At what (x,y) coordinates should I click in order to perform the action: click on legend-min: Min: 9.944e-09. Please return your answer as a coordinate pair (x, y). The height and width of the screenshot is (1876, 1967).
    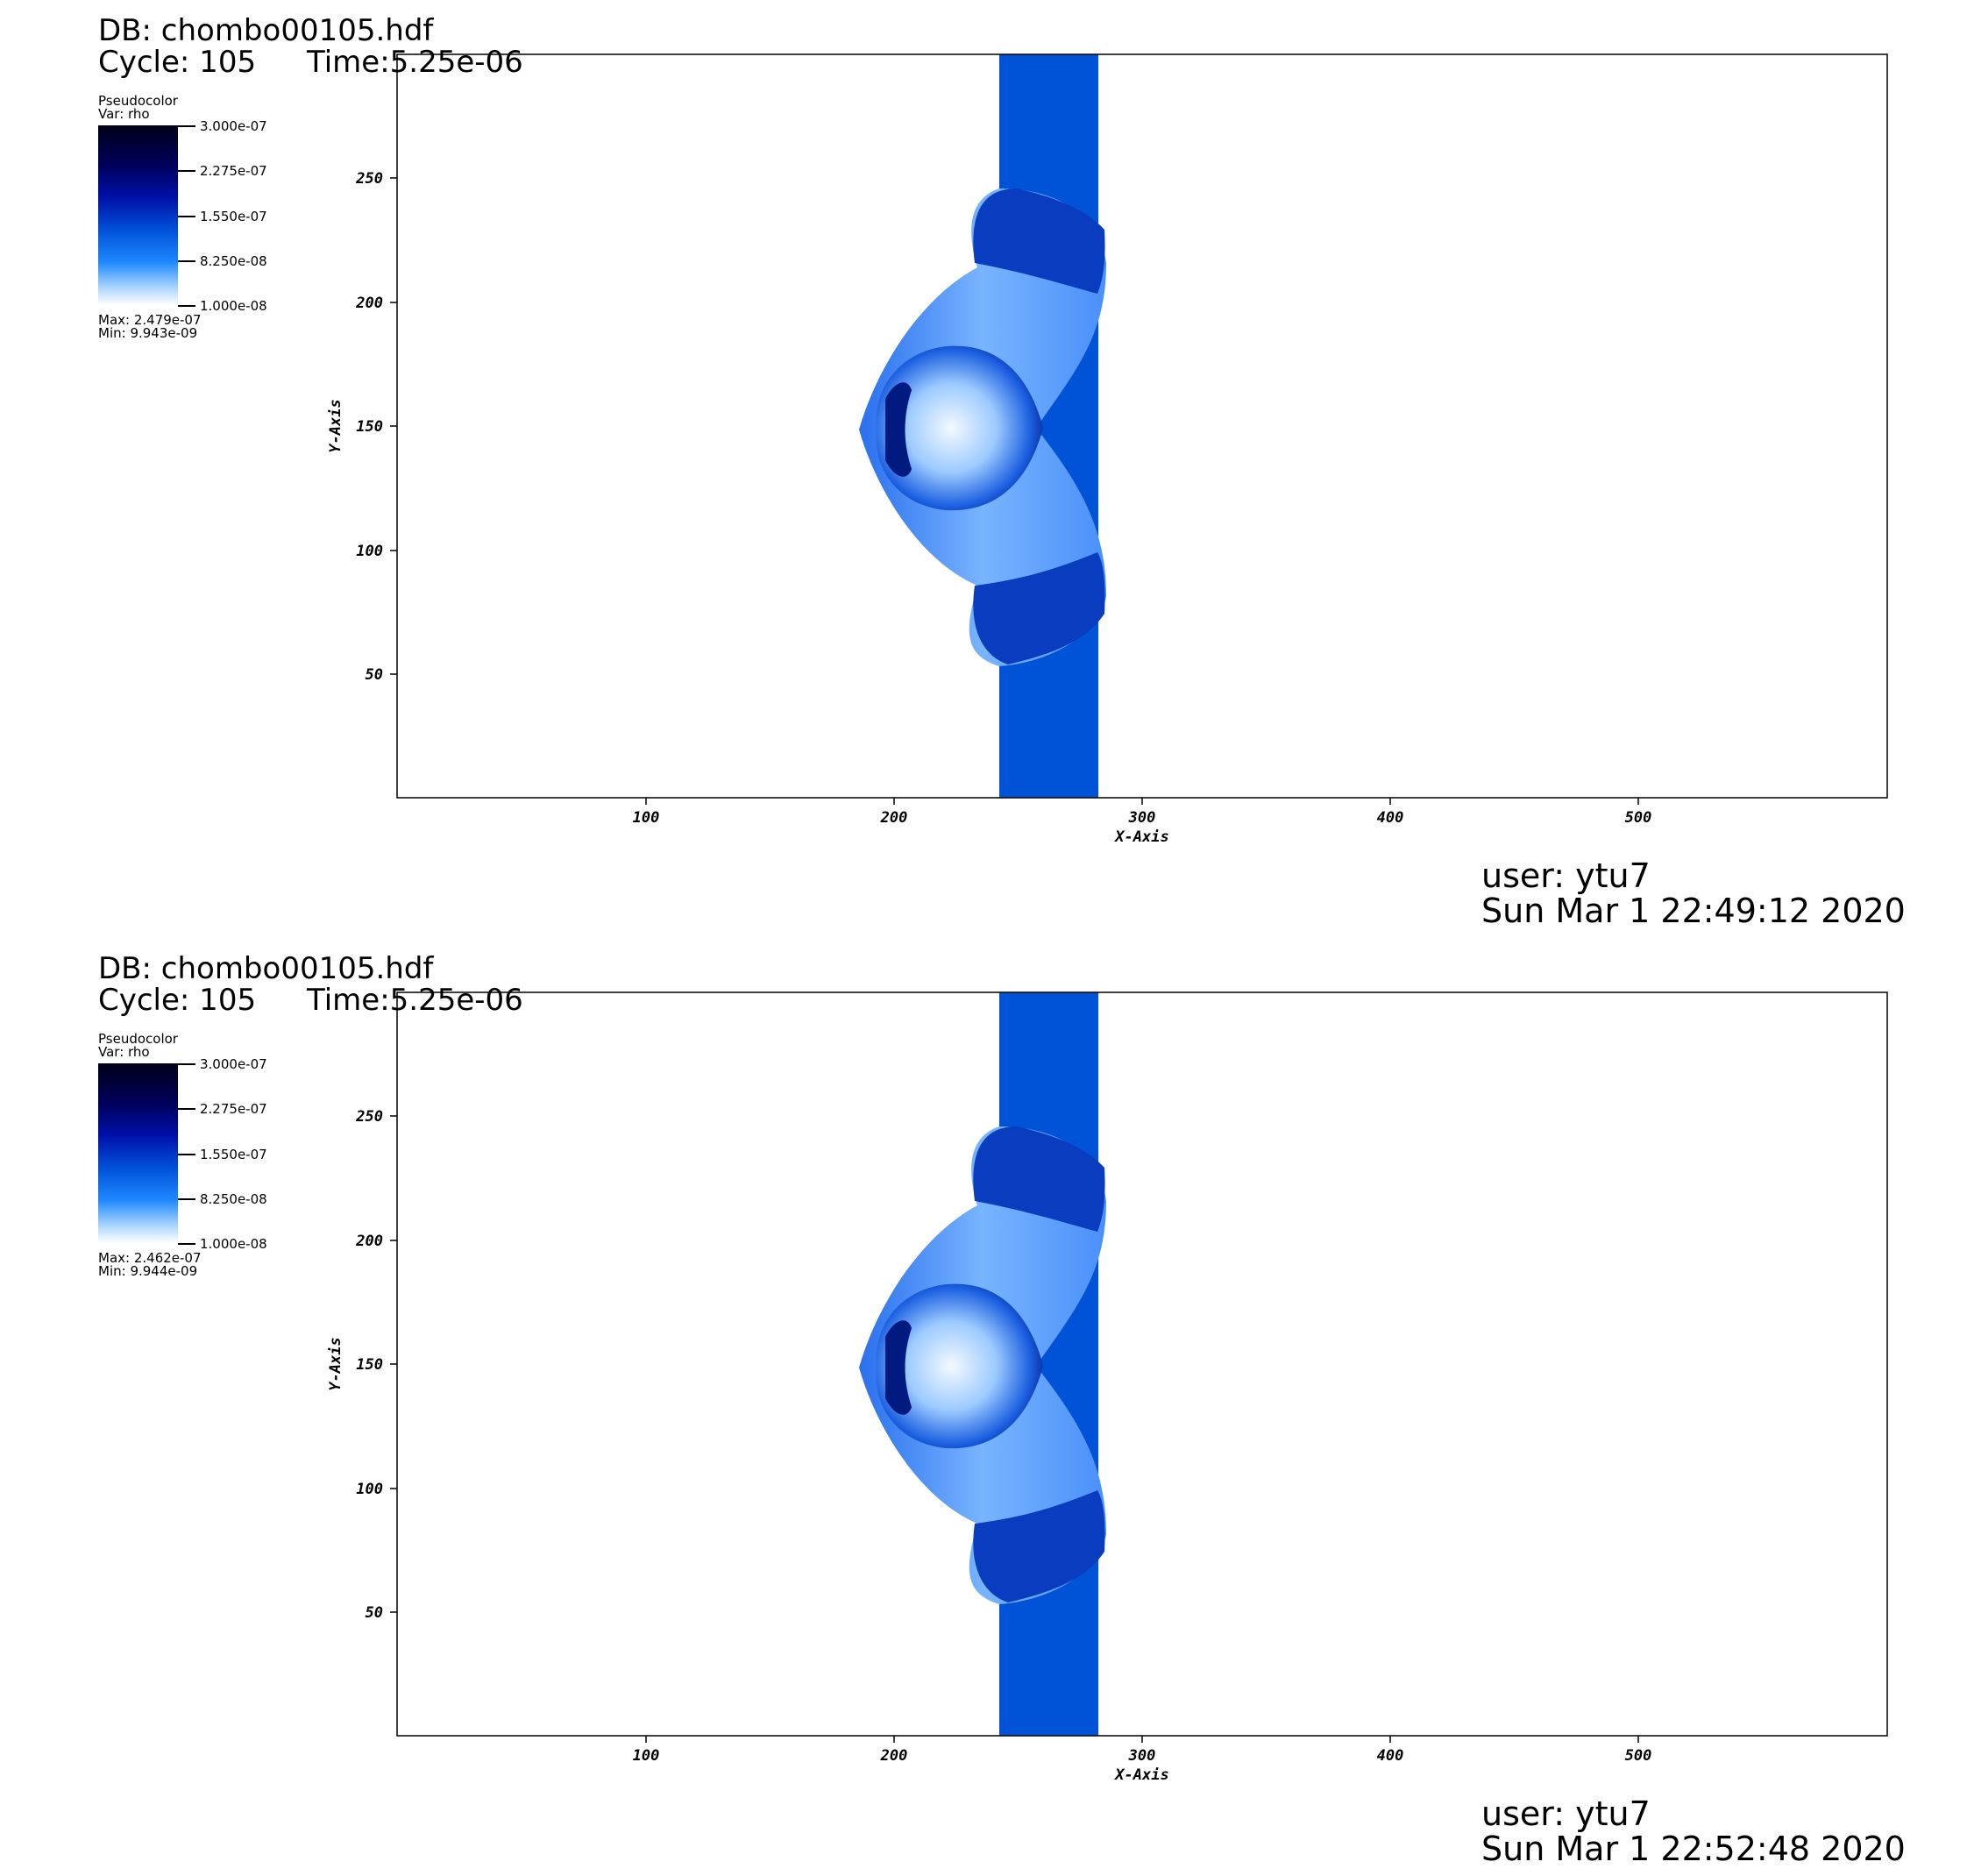
    Looking at the image, I should click on (148, 1271).